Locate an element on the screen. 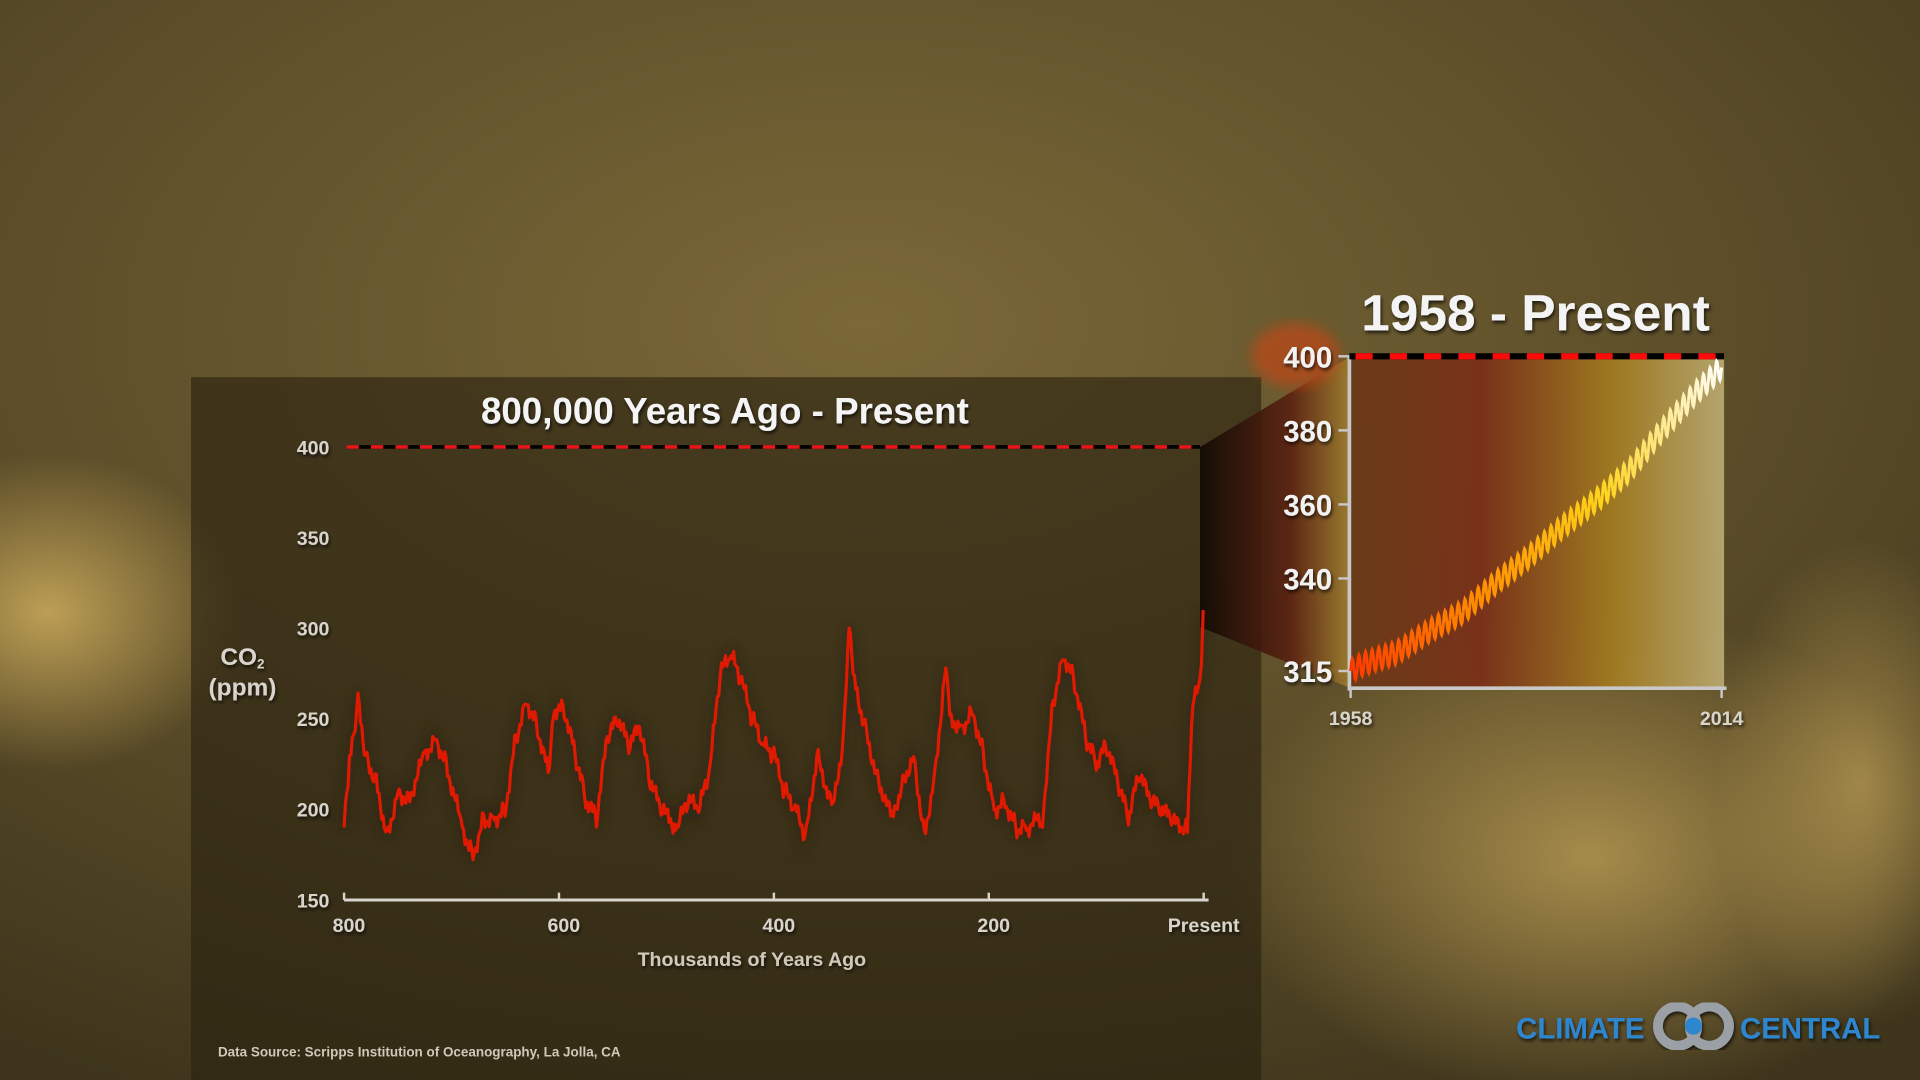 This screenshot has height=1080, width=1920. main-x-tick-label: 800 is located at coordinates (349, 926).